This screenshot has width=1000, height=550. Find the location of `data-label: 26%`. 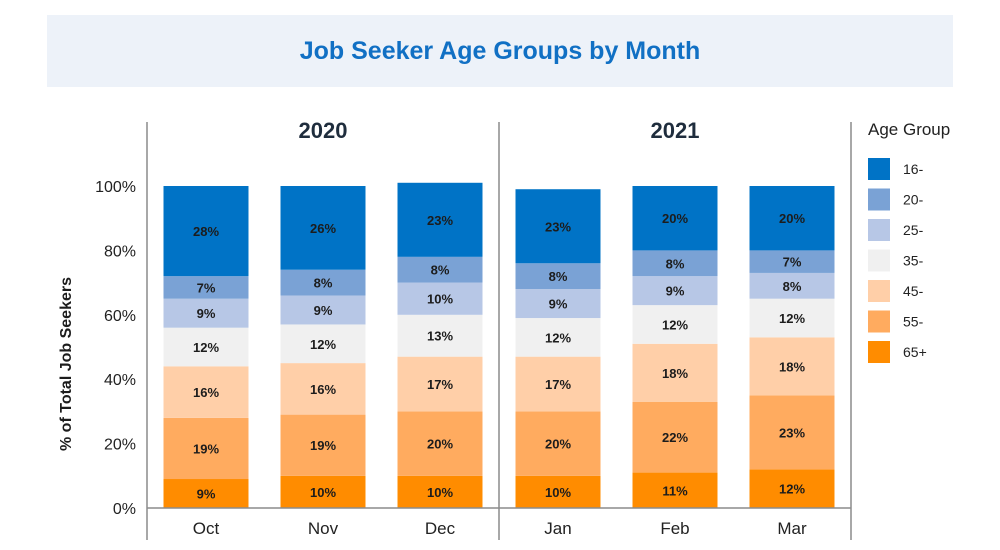

data-label: 26% is located at coordinates (323, 228).